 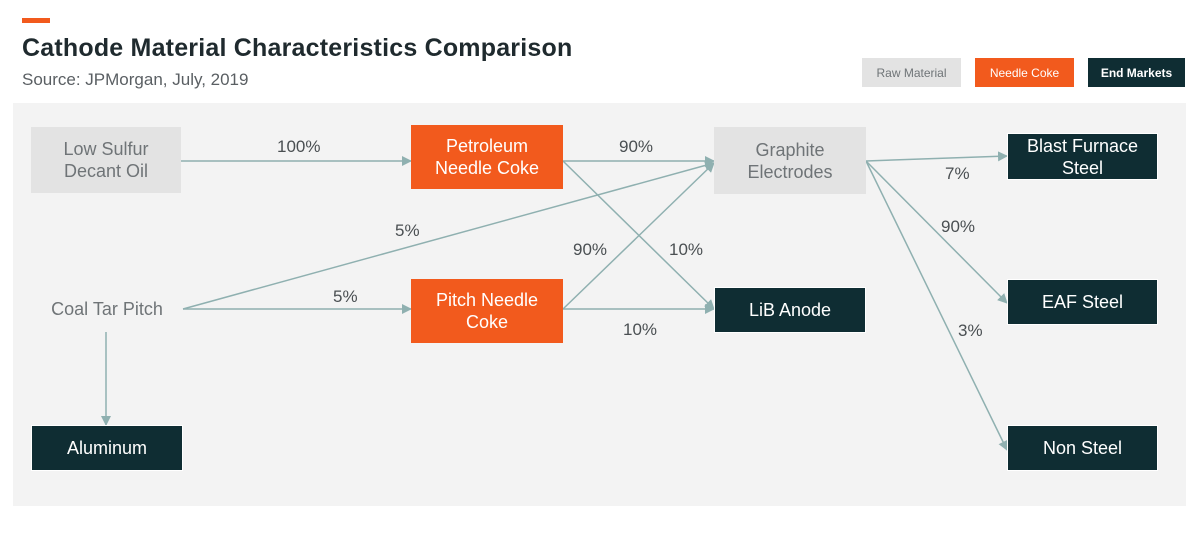 What do you see at coordinates (487, 311) in the screenshot?
I see `node-pitch-needle-coke: Pitch Needle Coke` at bounding box center [487, 311].